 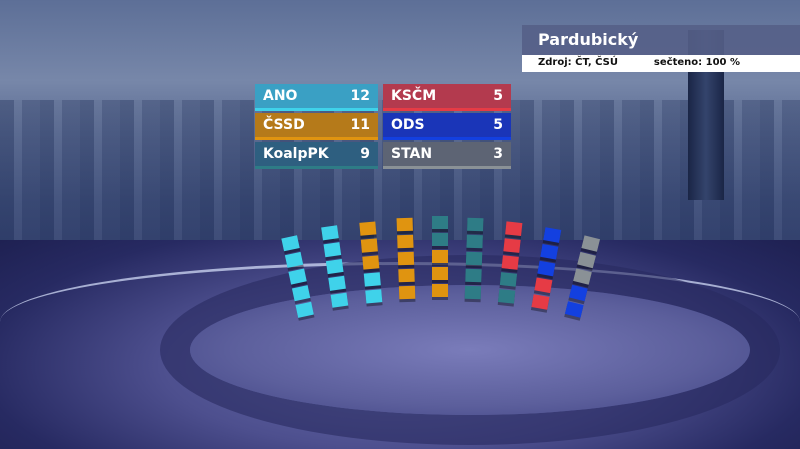 What do you see at coordinates (316, 126) in the screenshot?
I see `party-box: ČSSD 11` at bounding box center [316, 126].